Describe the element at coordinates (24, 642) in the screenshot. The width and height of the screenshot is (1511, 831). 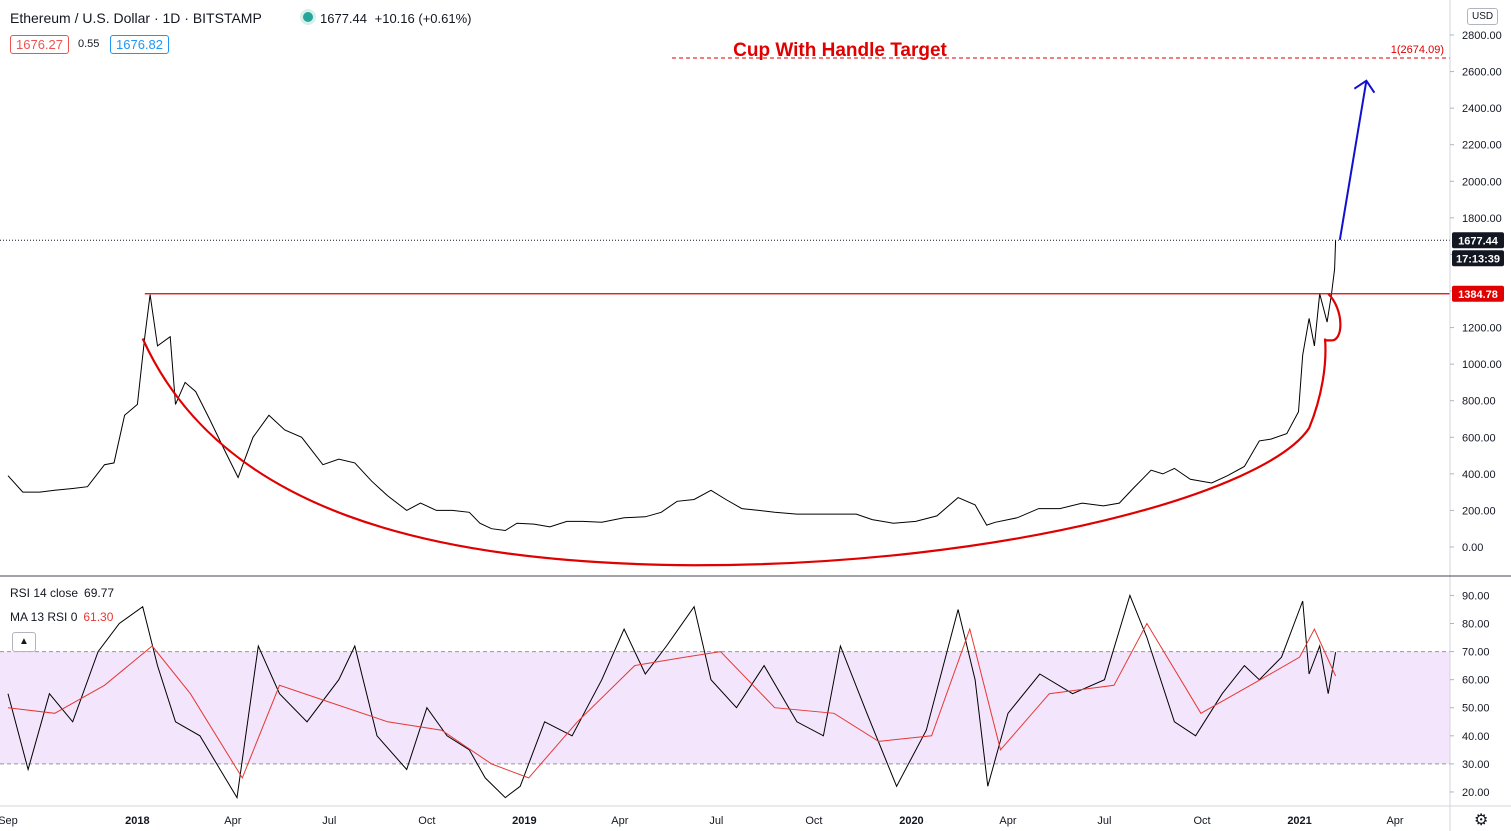
I see `chevron-up-icon: ▲` at that location.